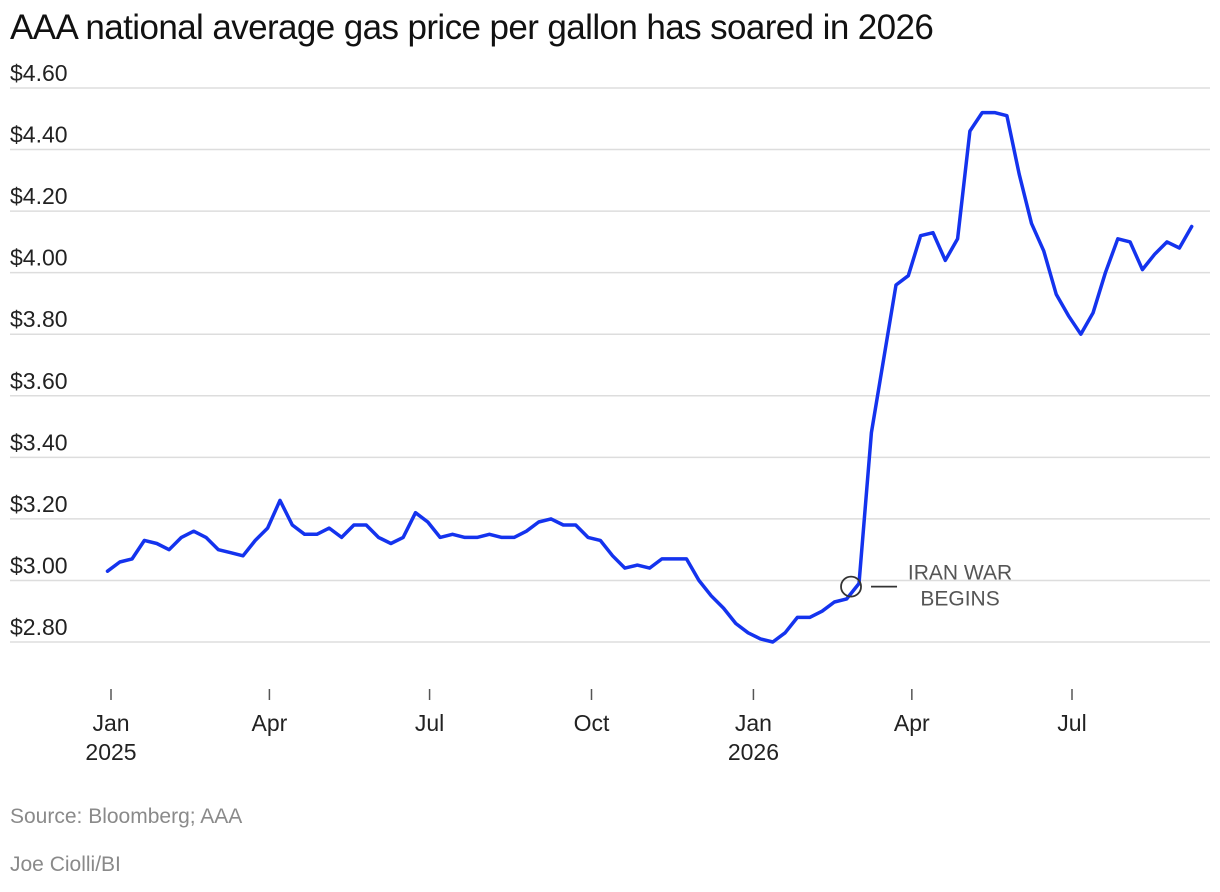 The width and height of the screenshot is (1220, 892). I want to click on x-axis: Jan 2025 Apr Jul Oct Jan 2026 Apr Jul, so click(586, 727).